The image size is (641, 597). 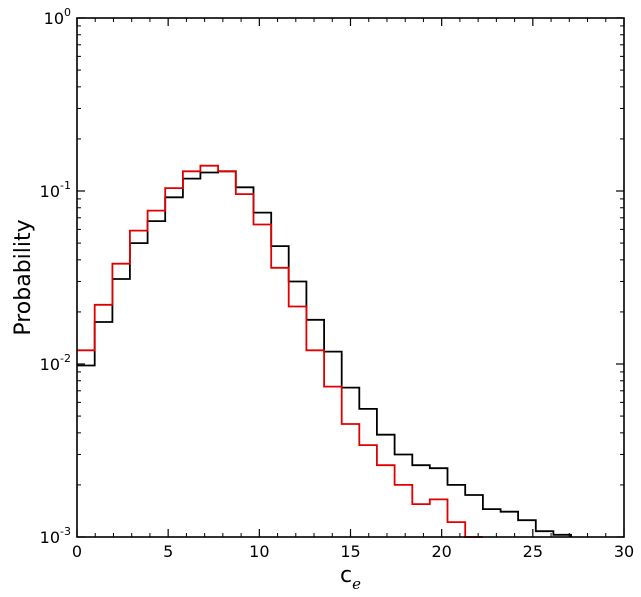 What do you see at coordinates (441, 551) in the screenshot?
I see `x-tick-label-4: 20` at bounding box center [441, 551].